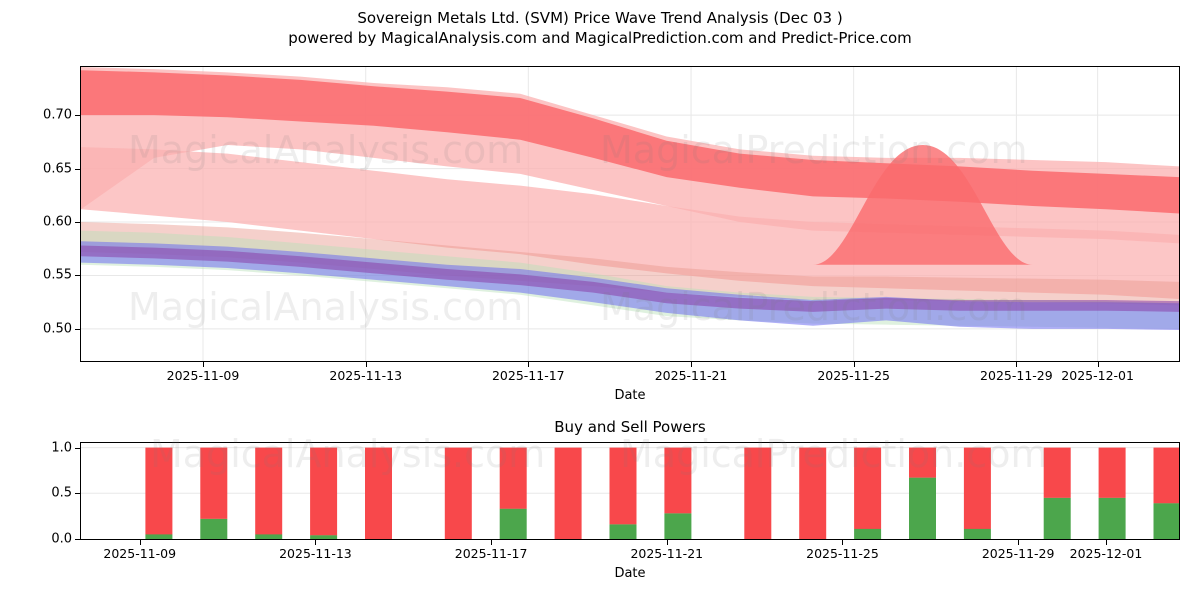 The width and height of the screenshot is (1200, 600). Describe the element at coordinates (630, 573) in the screenshot. I see `signal-x-axis-label: Date` at that location.